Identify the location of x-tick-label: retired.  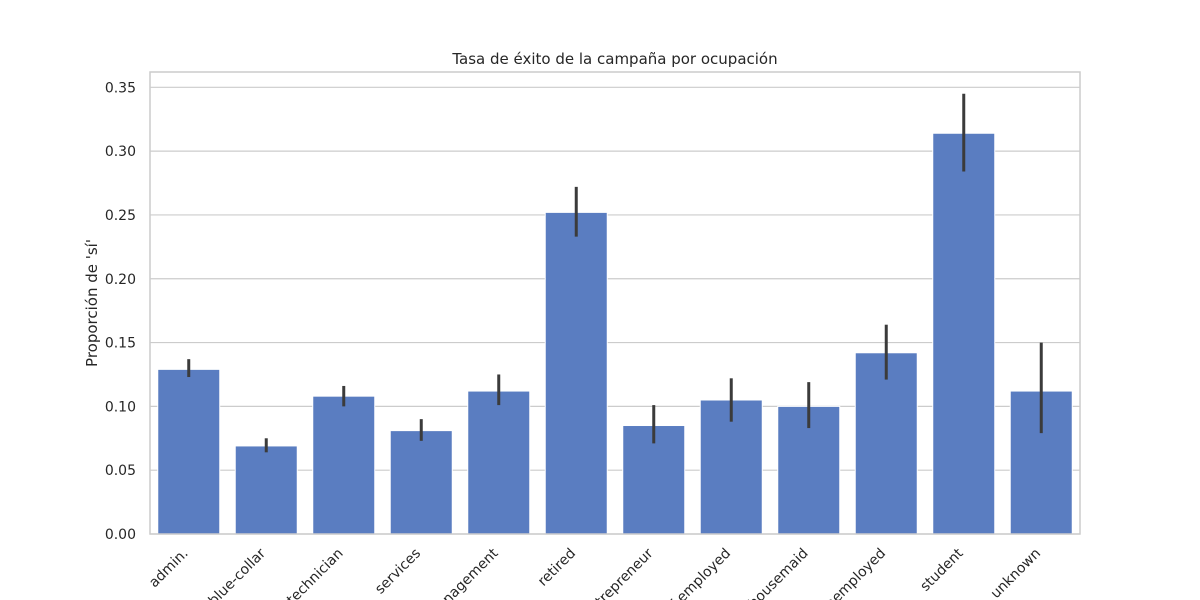
(557, 568).